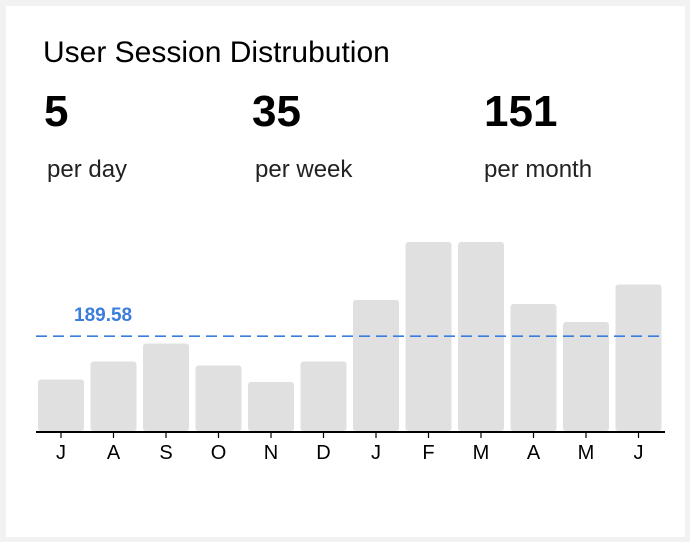  I want to click on x-tick-label-5: D, so click(323, 453).